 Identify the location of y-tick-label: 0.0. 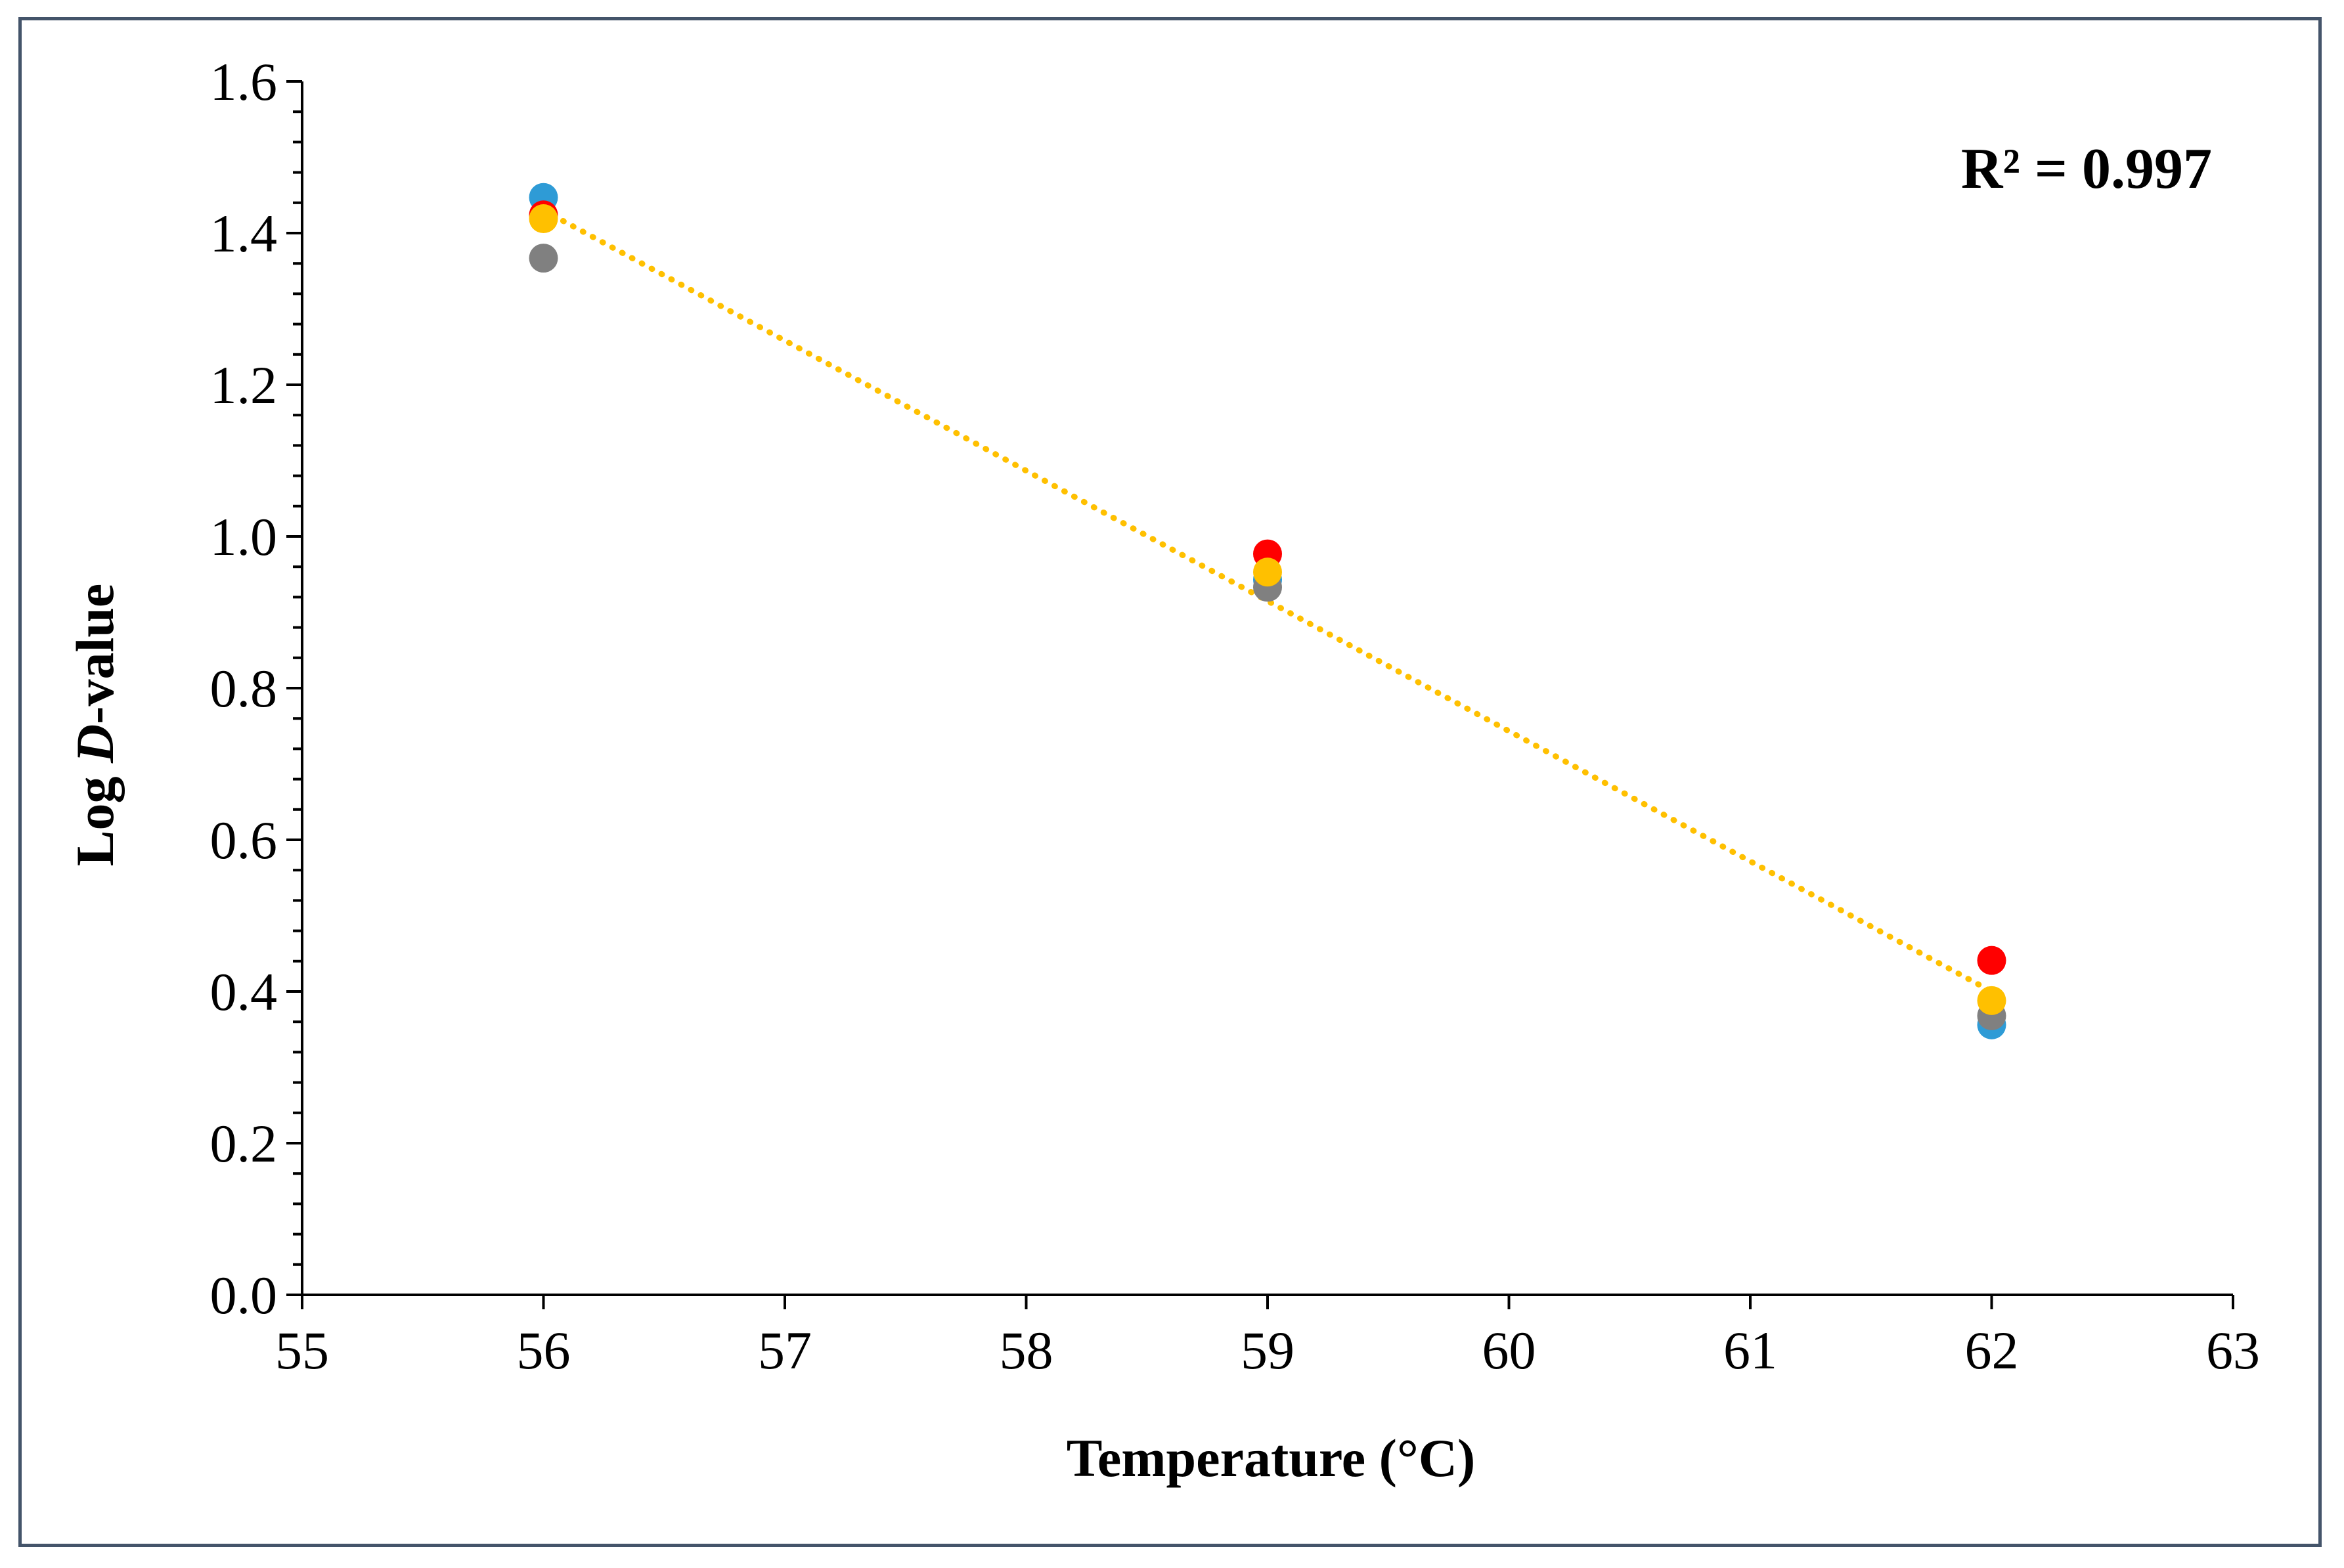
(244, 1295).